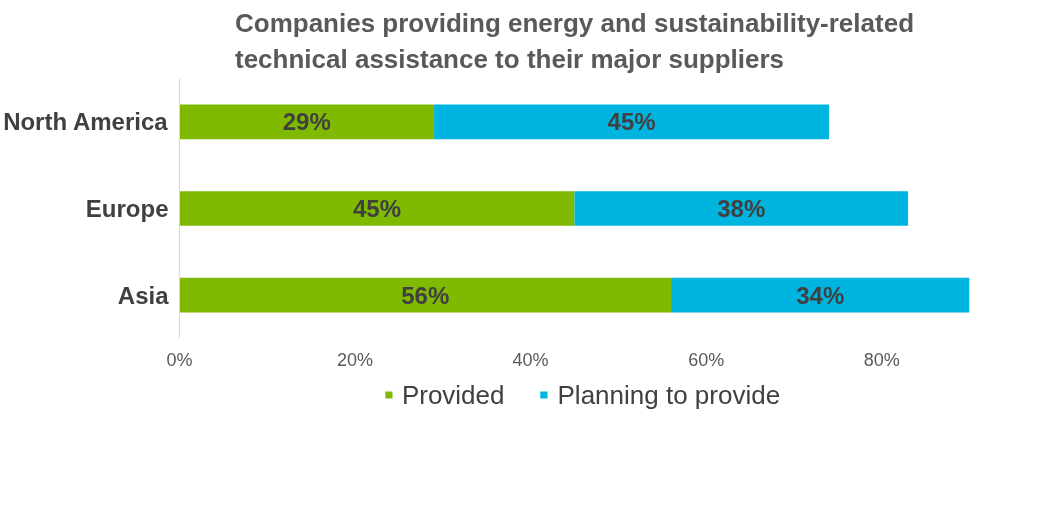  I want to click on data-label: 56%, so click(425, 295).